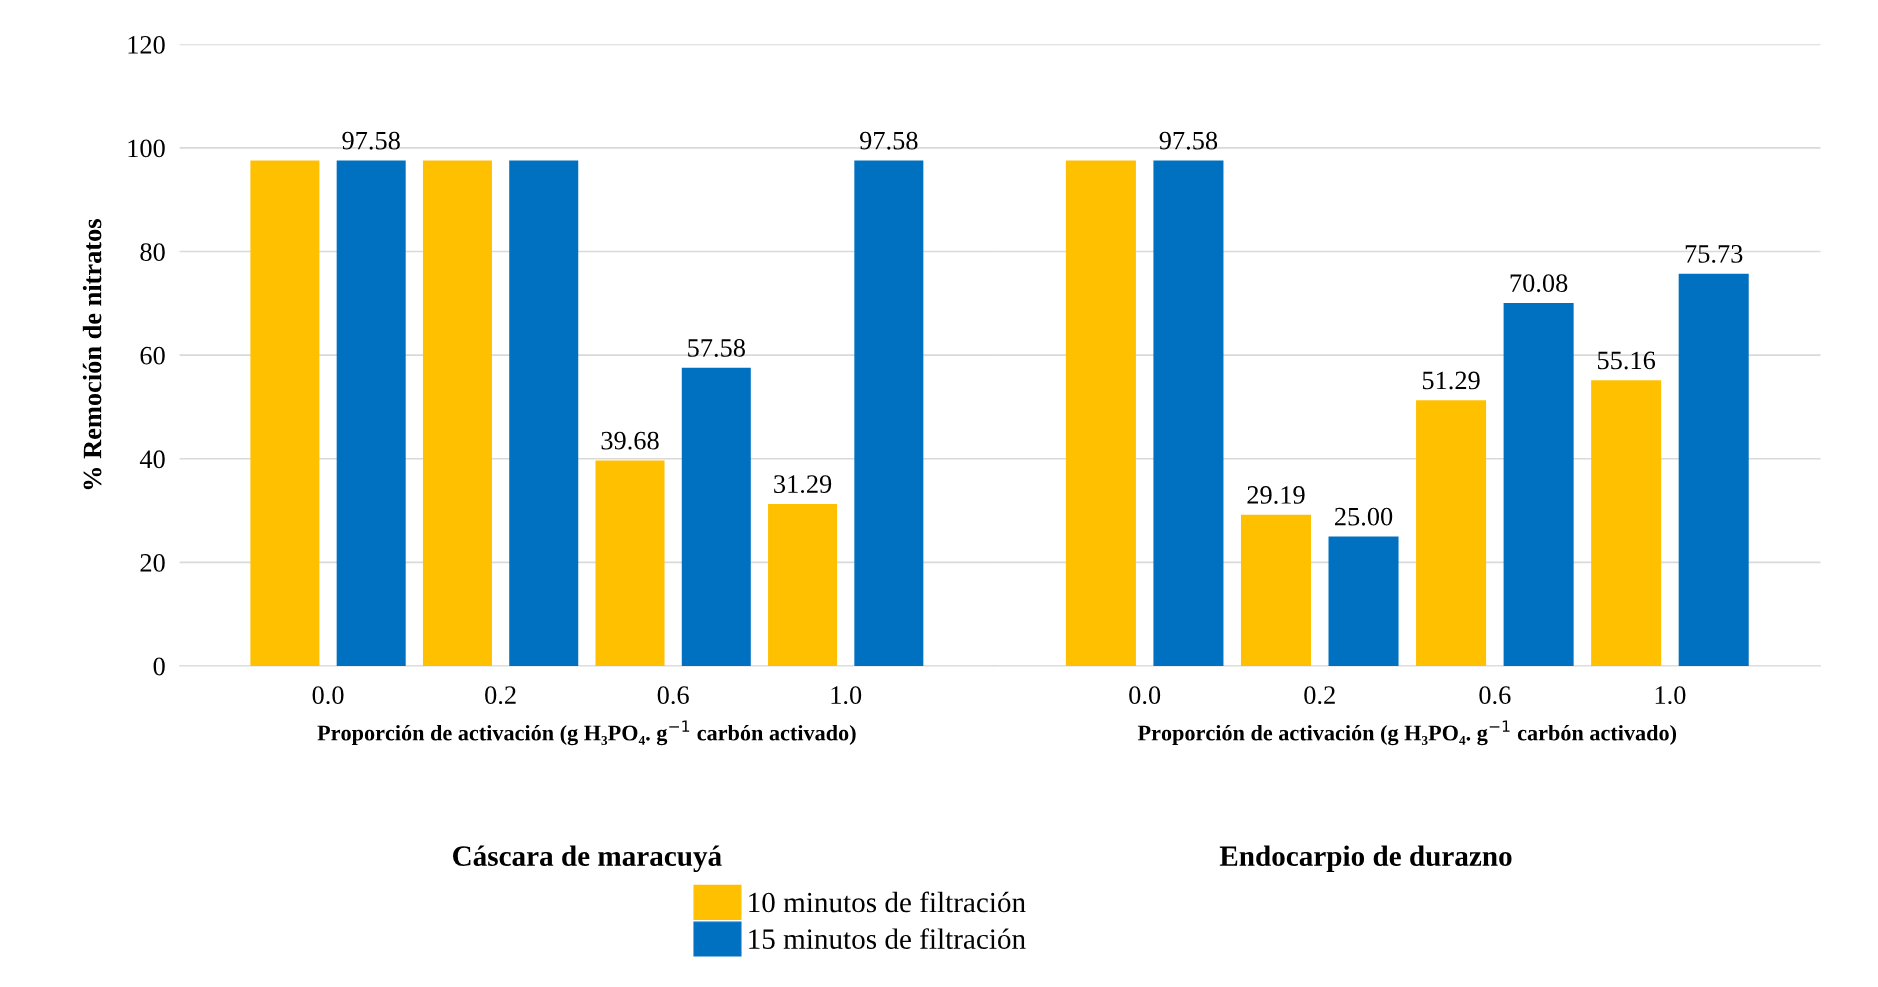 The height and width of the screenshot is (987, 1878). What do you see at coordinates (716, 347) in the screenshot?
I see `data-label: 57.58` at bounding box center [716, 347].